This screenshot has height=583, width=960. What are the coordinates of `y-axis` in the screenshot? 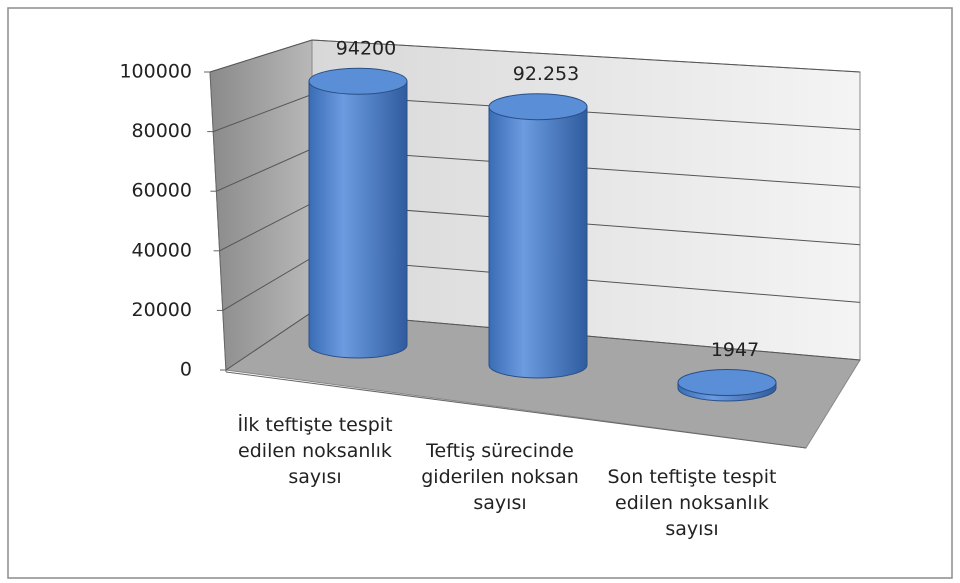 It's located at (218, 222).